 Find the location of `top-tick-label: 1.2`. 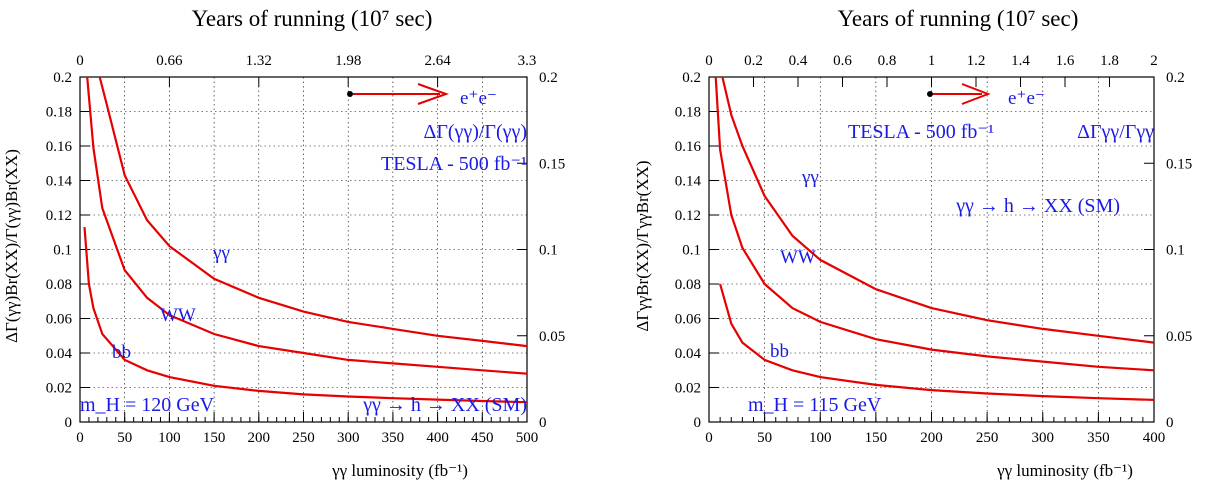

top-tick-label: 1.2 is located at coordinates (976, 61).